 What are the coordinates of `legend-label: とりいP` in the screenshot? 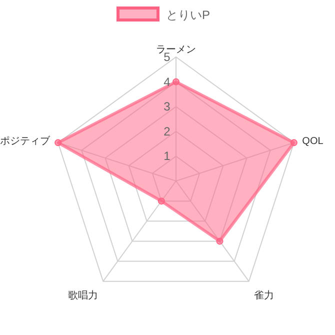 It's located at (188, 15).